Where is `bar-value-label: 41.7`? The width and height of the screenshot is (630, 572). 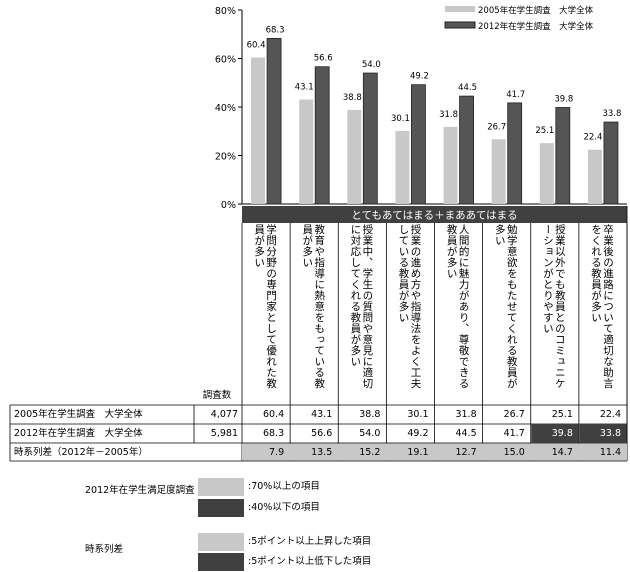 bar-value-label: 41.7 is located at coordinates (515, 95).